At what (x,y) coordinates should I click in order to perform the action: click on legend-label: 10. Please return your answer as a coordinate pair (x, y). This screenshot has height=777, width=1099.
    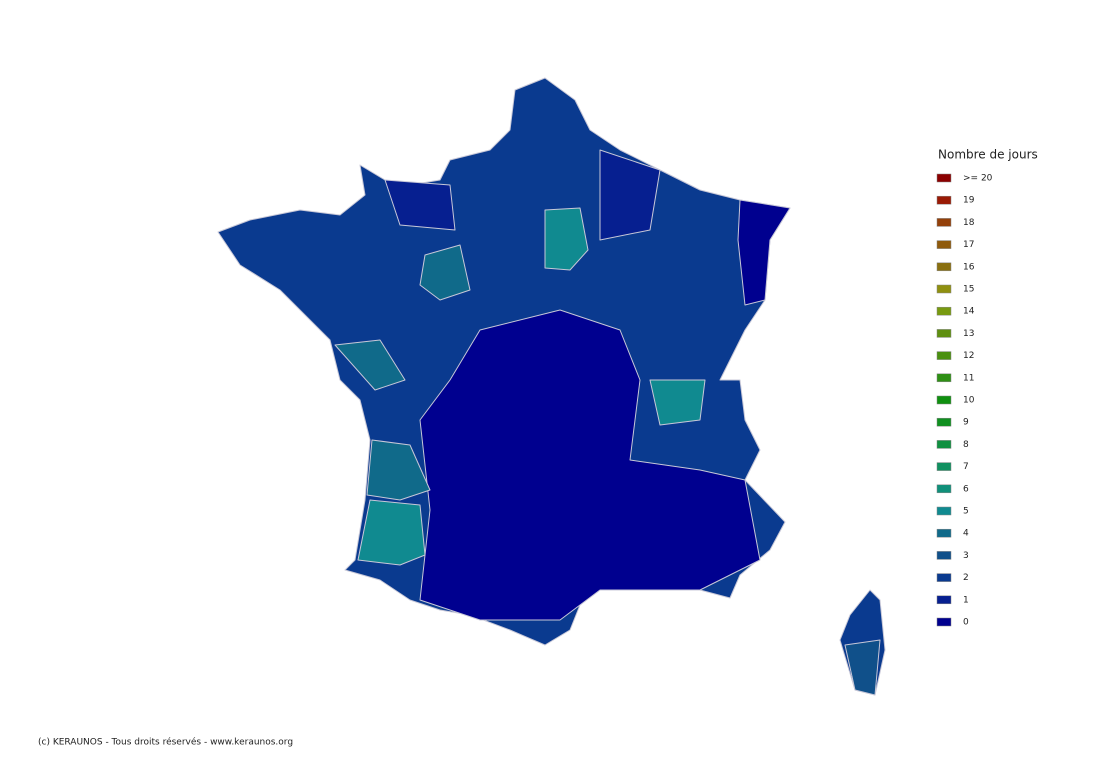
    Looking at the image, I should click on (969, 401).